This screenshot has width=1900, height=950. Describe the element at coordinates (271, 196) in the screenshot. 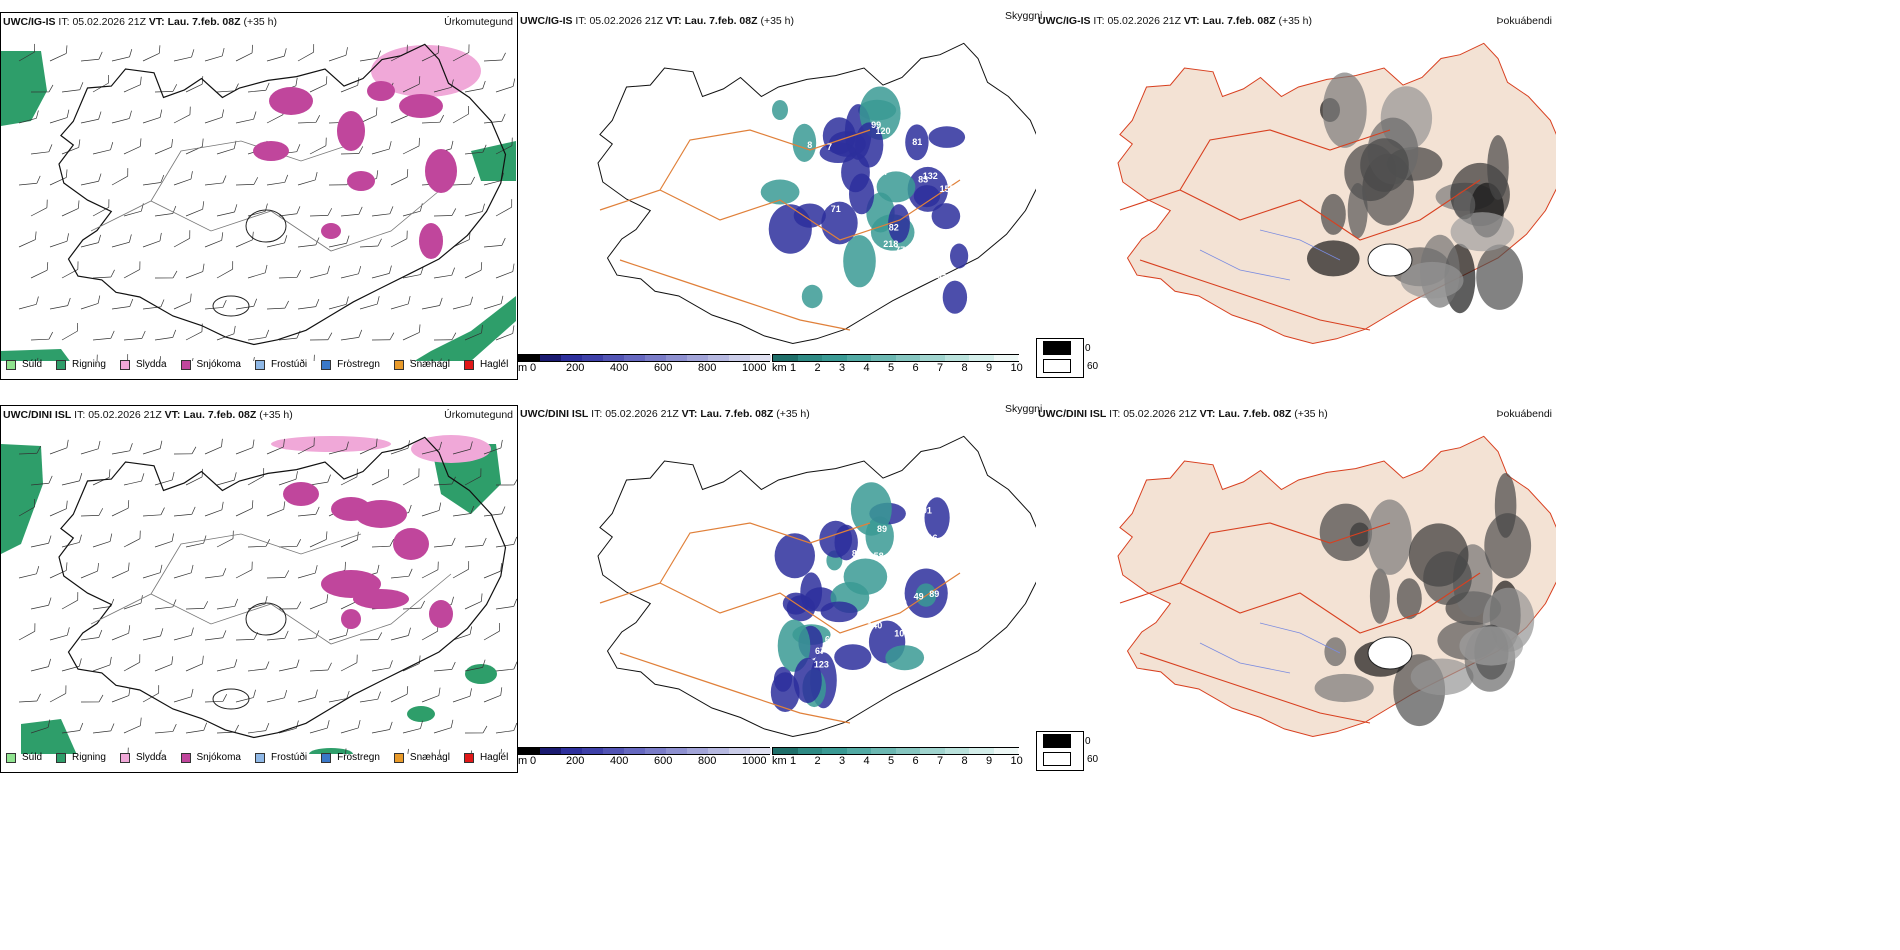

I see `roads` at that location.